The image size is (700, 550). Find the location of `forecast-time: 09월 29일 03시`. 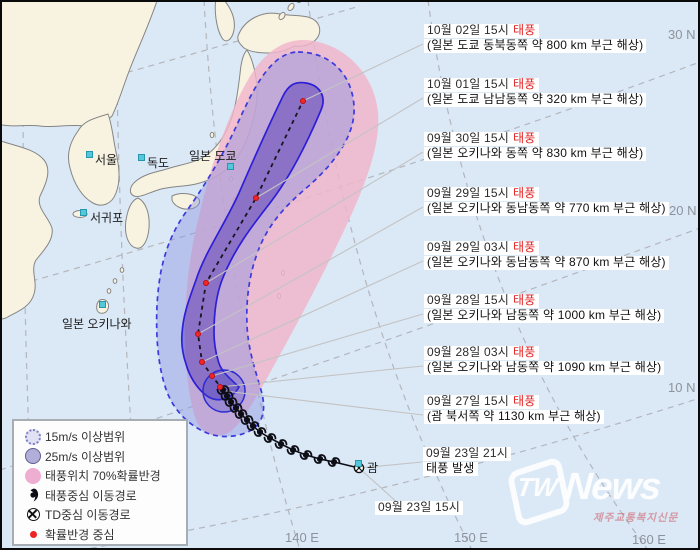

forecast-time: 09월 29일 03시 is located at coordinates (468, 247).